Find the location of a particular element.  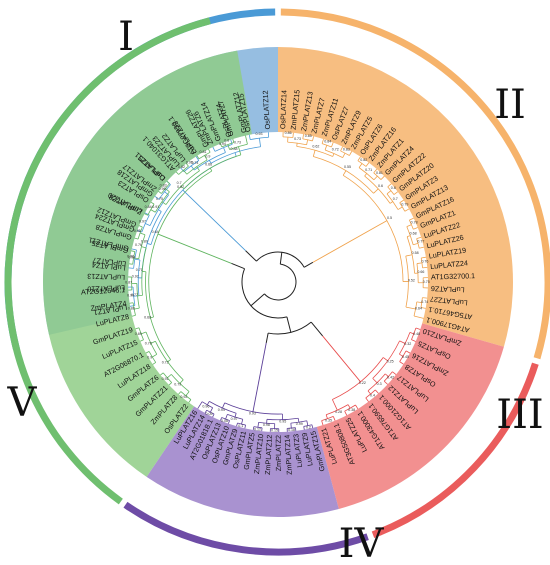

support-value: 0.83 is located at coordinates (163, 186).